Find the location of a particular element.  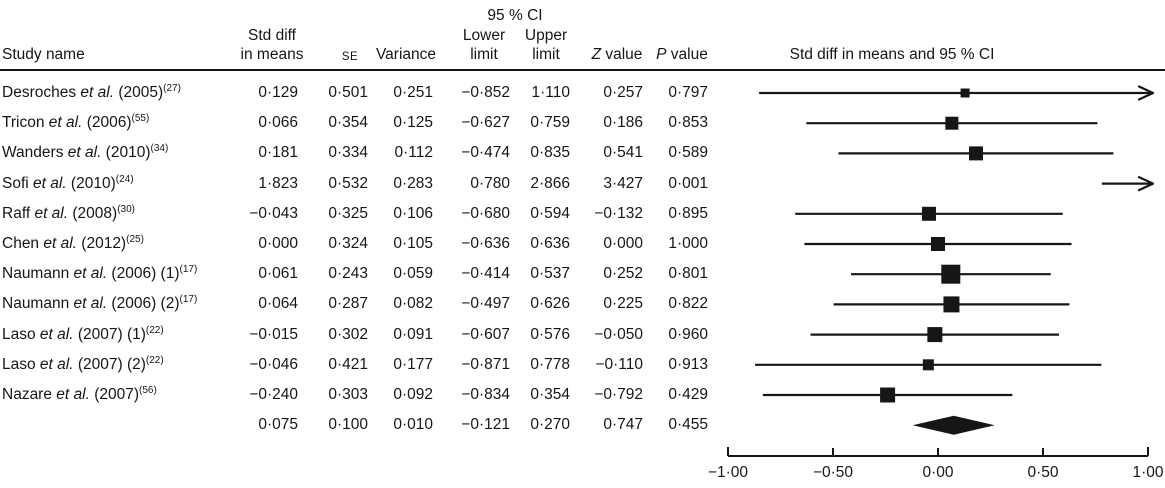

mean-value: −0·046 is located at coordinates (273, 364).